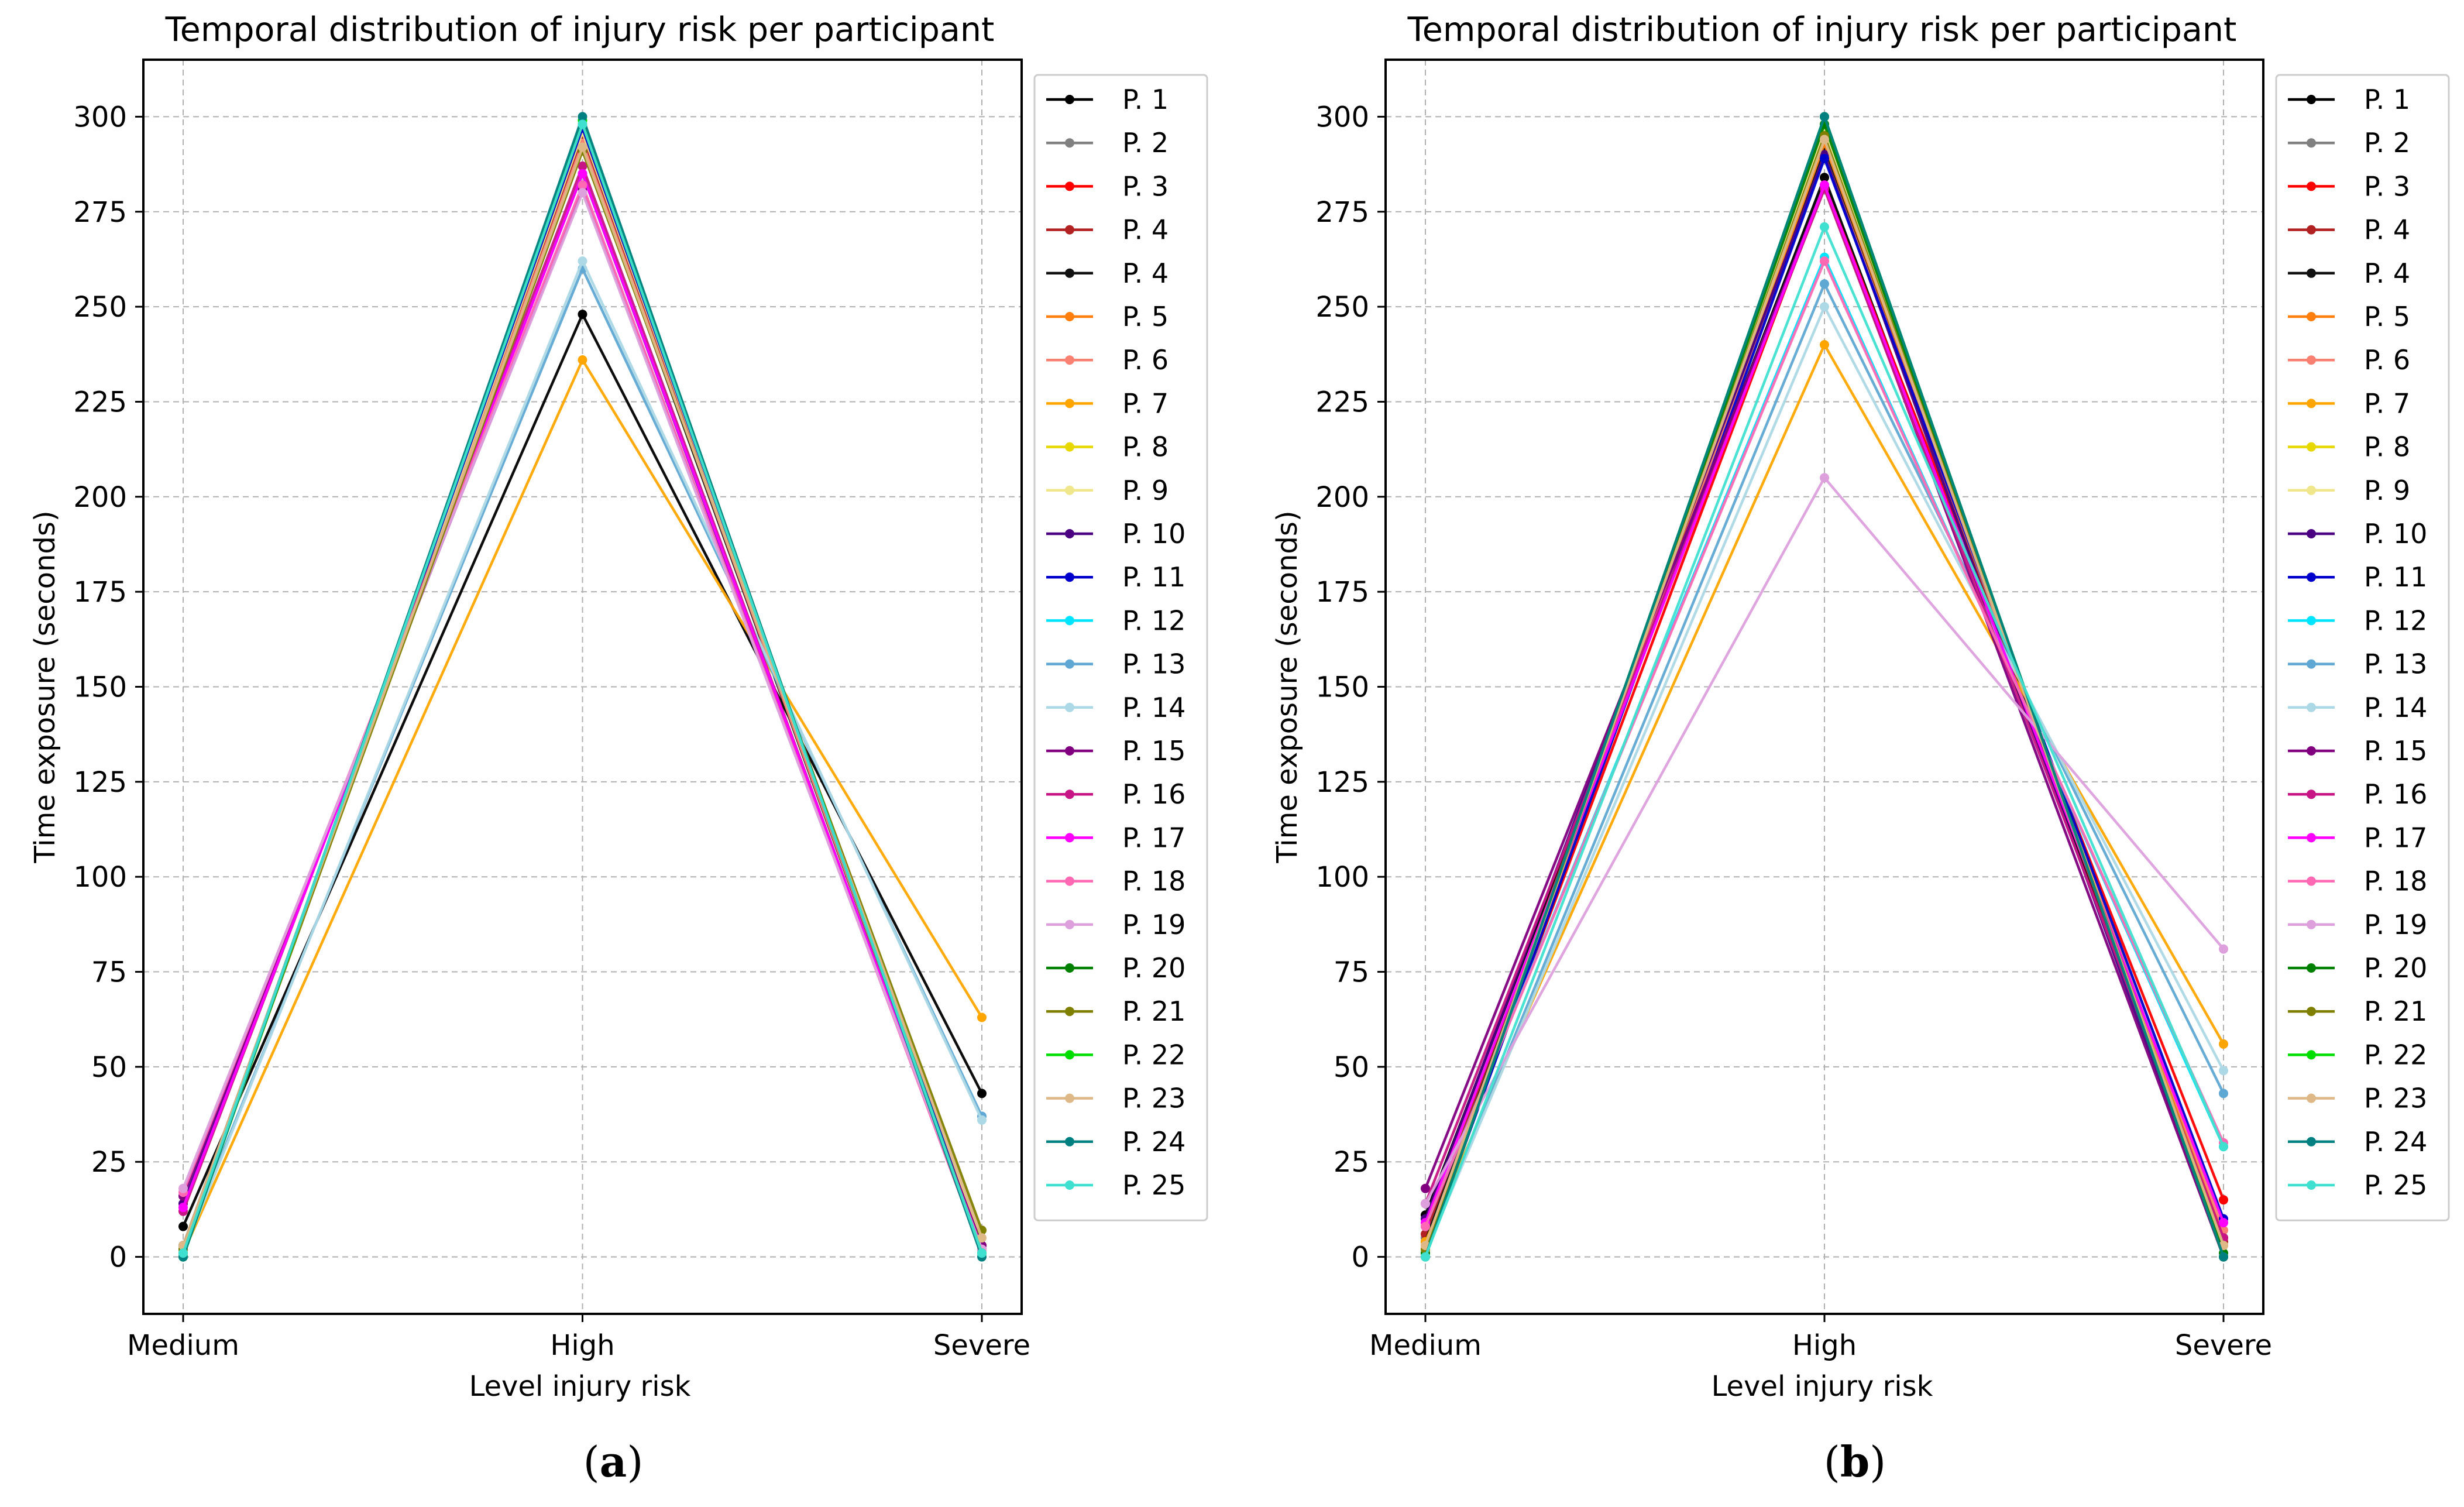 This screenshot has width=2464, height=1507. What do you see at coordinates (1153, 1185) in the screenshot?
I see `panel-a-legend-label-26: P. 25` at bounding box center [1153, 1185].